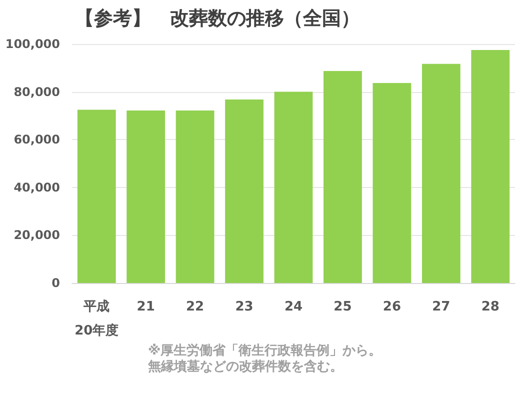 This screenshot has width=529, height=400. What do you see at coordinates (490, 307) in the screenshot?
I see `x-tick-label: 28` at bounding box center [490, 307].